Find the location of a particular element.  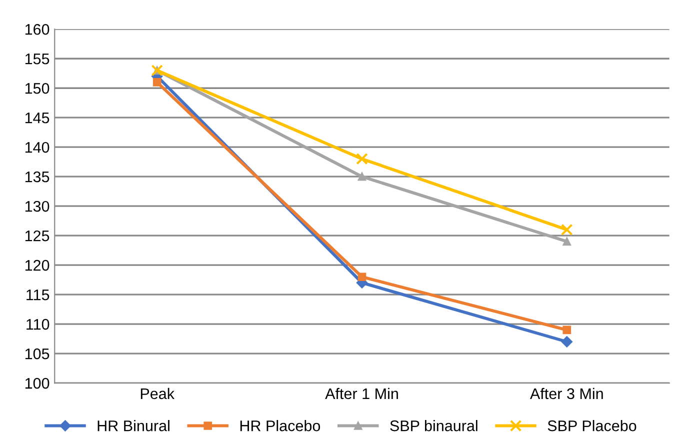

y-tick-label: 160 is located at coordinates (37, 29).